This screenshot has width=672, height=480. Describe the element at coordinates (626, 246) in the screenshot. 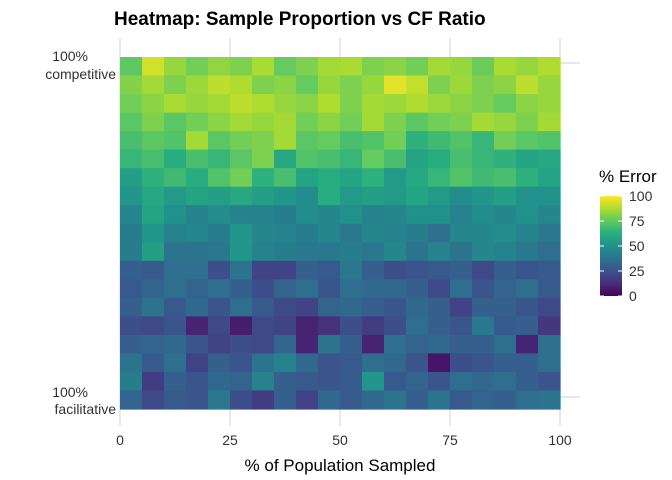

I see `legend-ticks: 100 75 50 25 0` at that location.